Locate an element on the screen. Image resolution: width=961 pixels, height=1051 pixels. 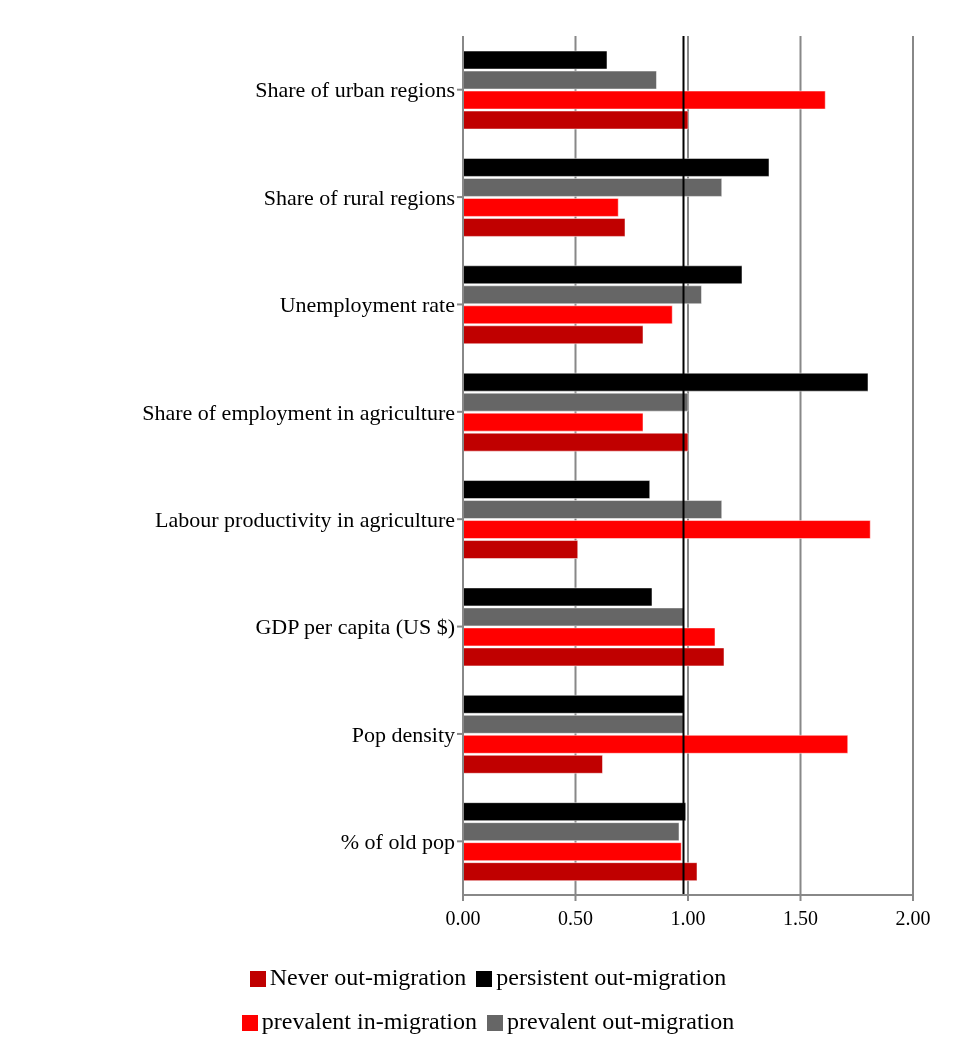
x-tick-label: 2.00 is located at coordinates (913, 918).